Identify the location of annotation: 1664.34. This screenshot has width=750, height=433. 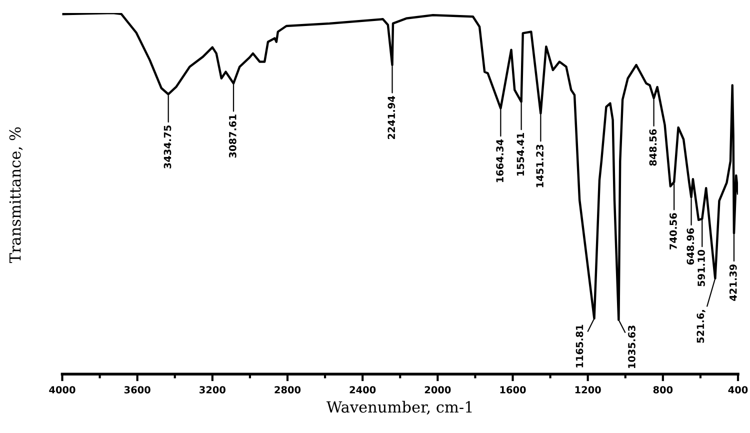
(500, 160).